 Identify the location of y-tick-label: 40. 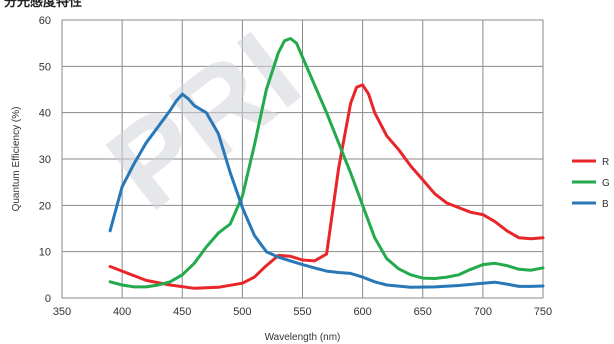
(45, 114).